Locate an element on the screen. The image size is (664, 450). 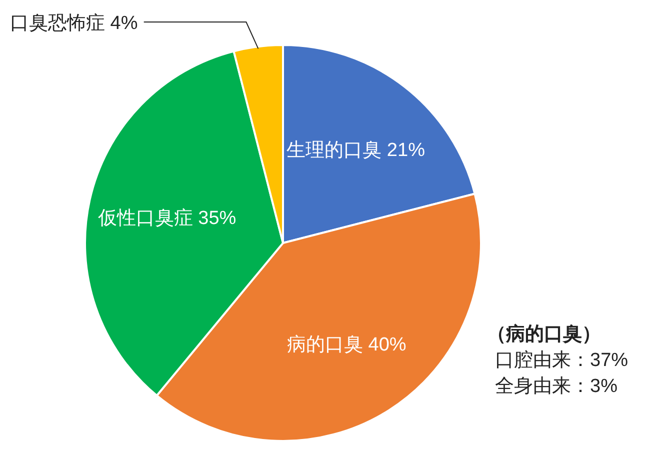
slice-label: 生理的口臭 21% is located at coordinates (356, 151).